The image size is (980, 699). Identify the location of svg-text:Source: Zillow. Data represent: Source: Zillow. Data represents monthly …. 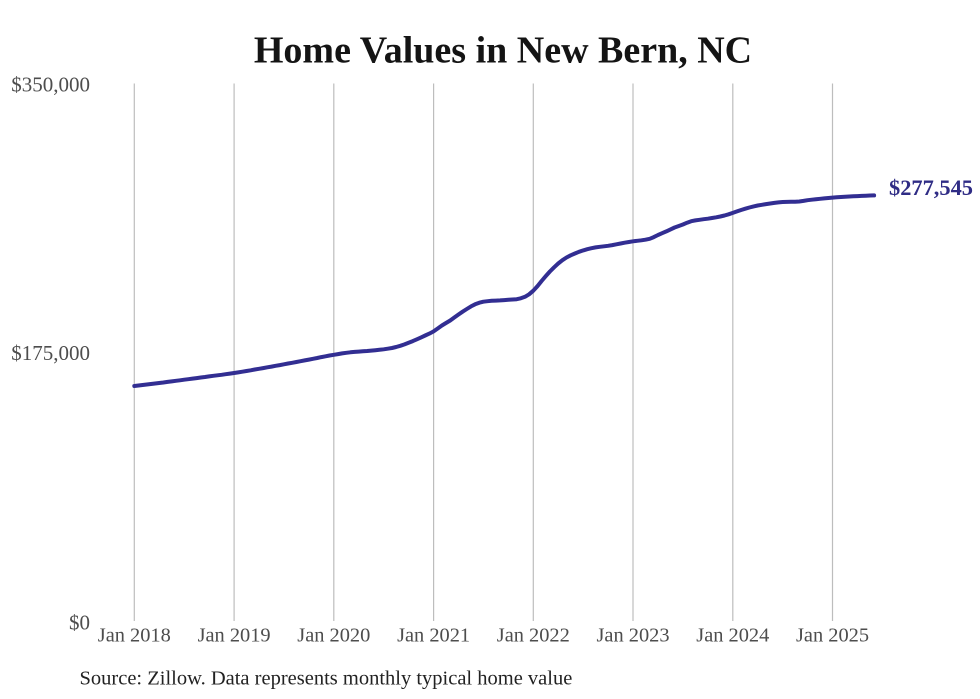
(326, 679).